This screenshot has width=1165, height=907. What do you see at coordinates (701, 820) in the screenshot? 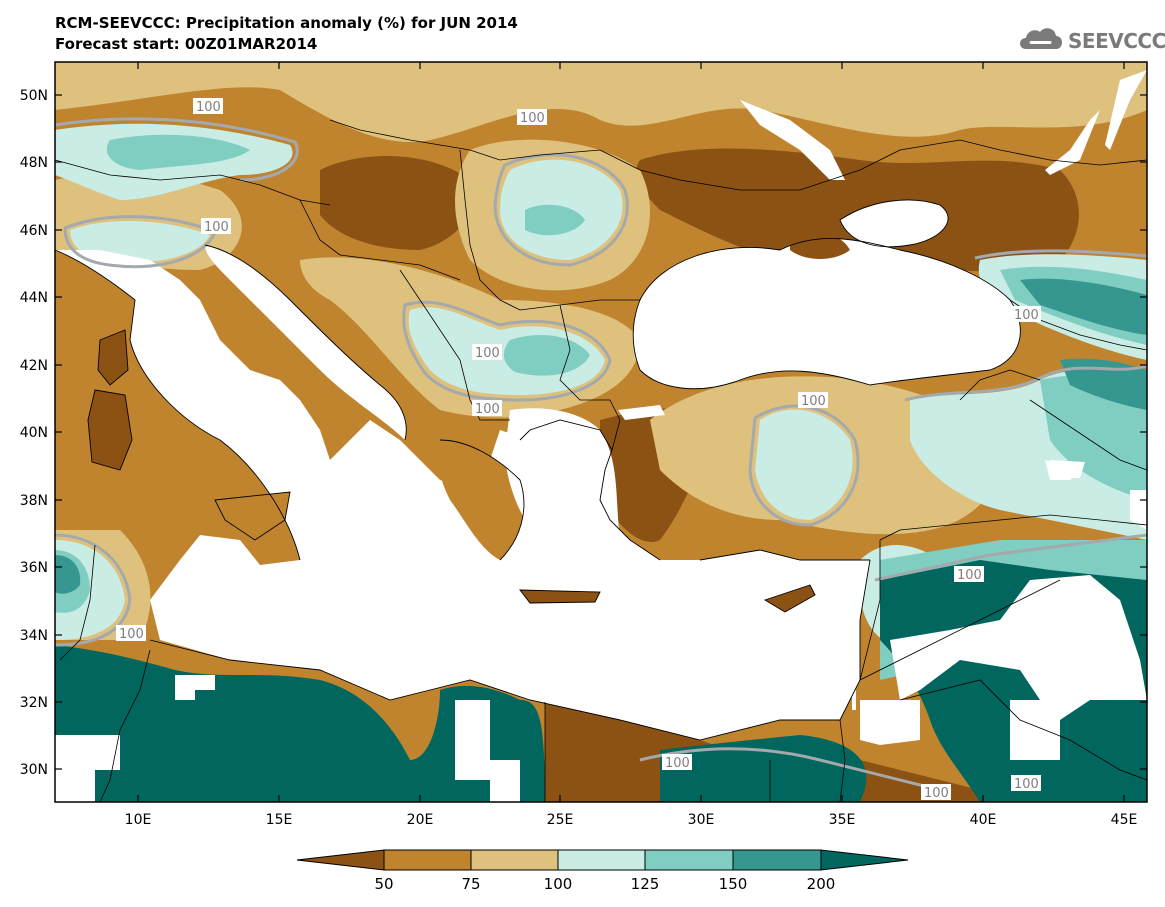
I see `lon-label: 30E` at bounding box center [701, 820].